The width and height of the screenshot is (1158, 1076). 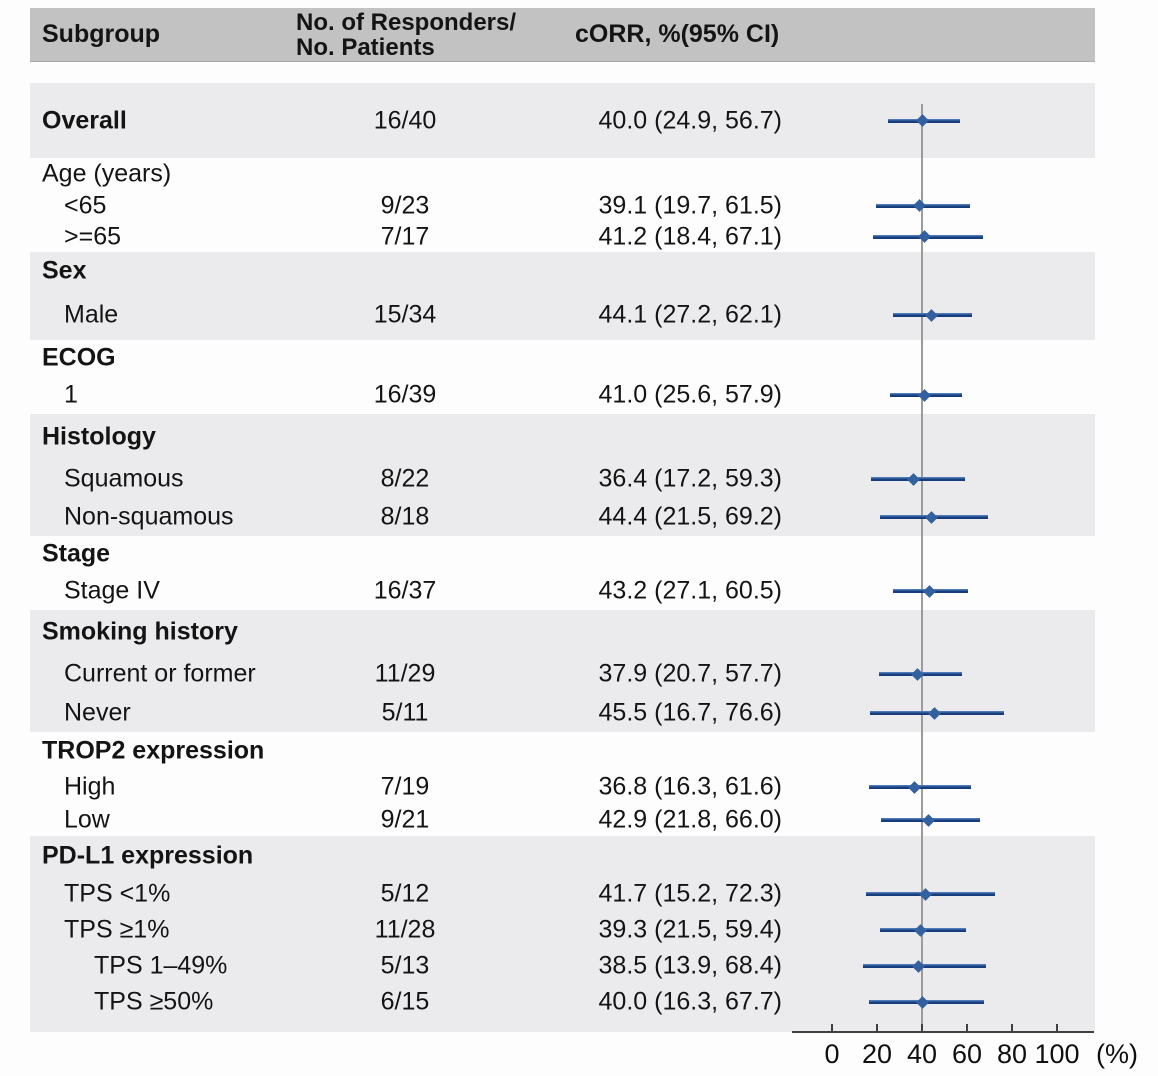 I want to click on responders-value: 5/11, so click(x=405, y=712).